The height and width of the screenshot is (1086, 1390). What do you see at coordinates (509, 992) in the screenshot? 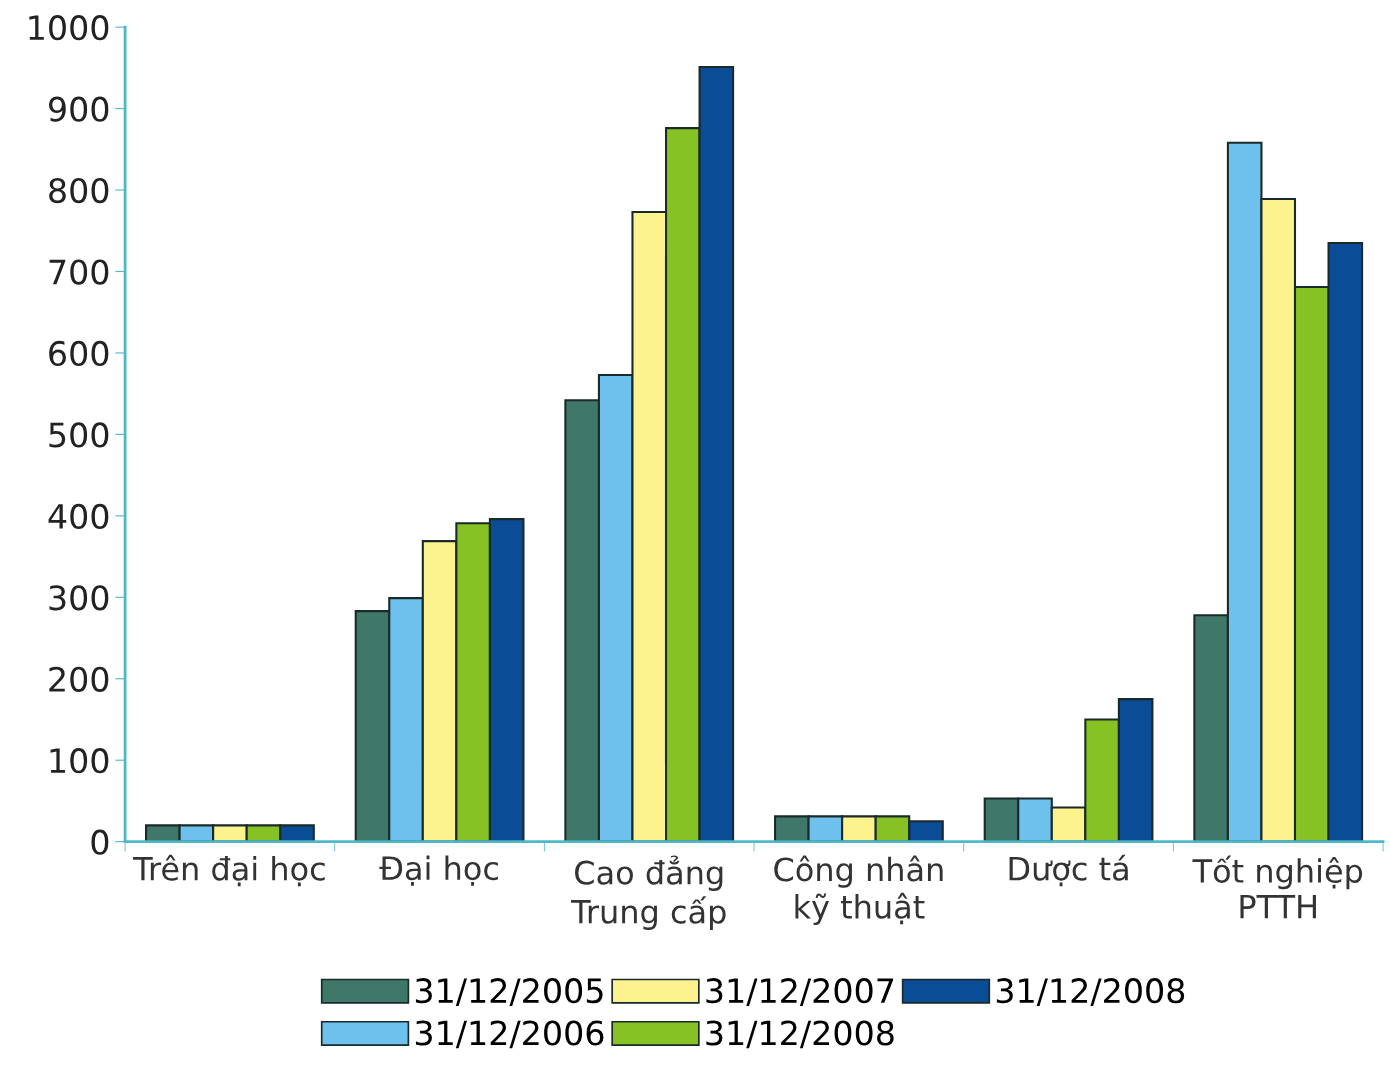
I see `legend-label: 31/12/2005` at bounding box center [509, 992].